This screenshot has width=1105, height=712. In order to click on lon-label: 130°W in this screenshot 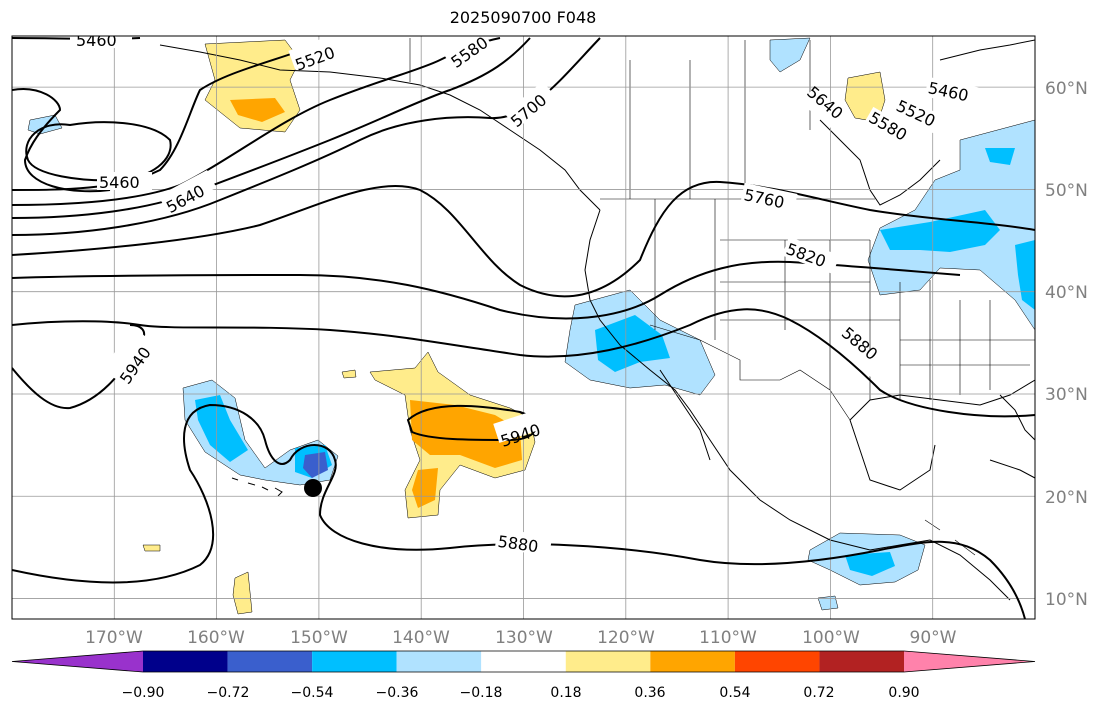, I will do `click(524, 638)`.